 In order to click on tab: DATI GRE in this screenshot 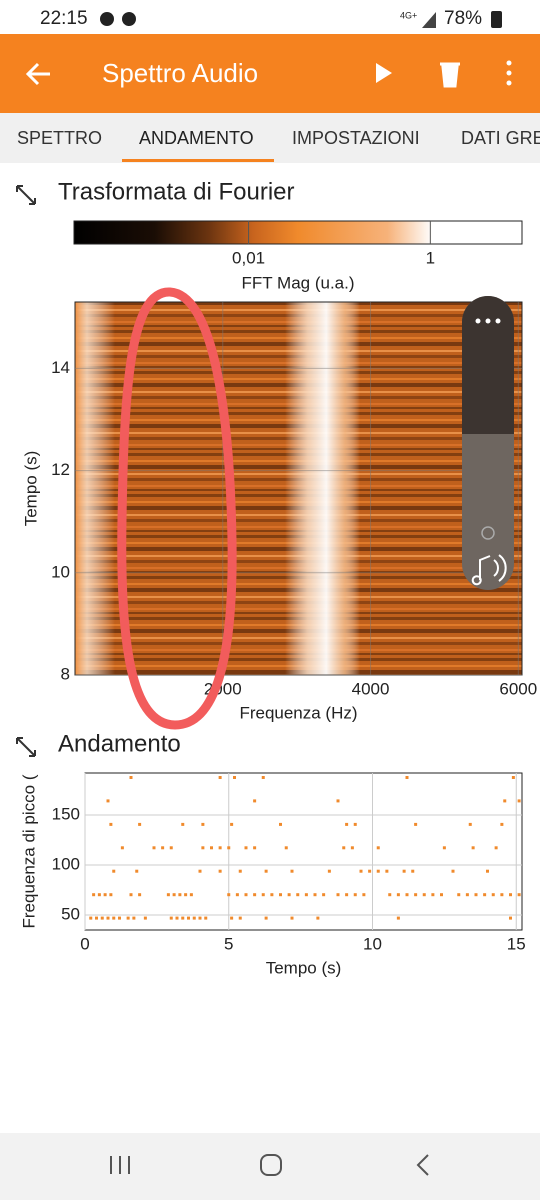, I will do `click(500, 138)`.